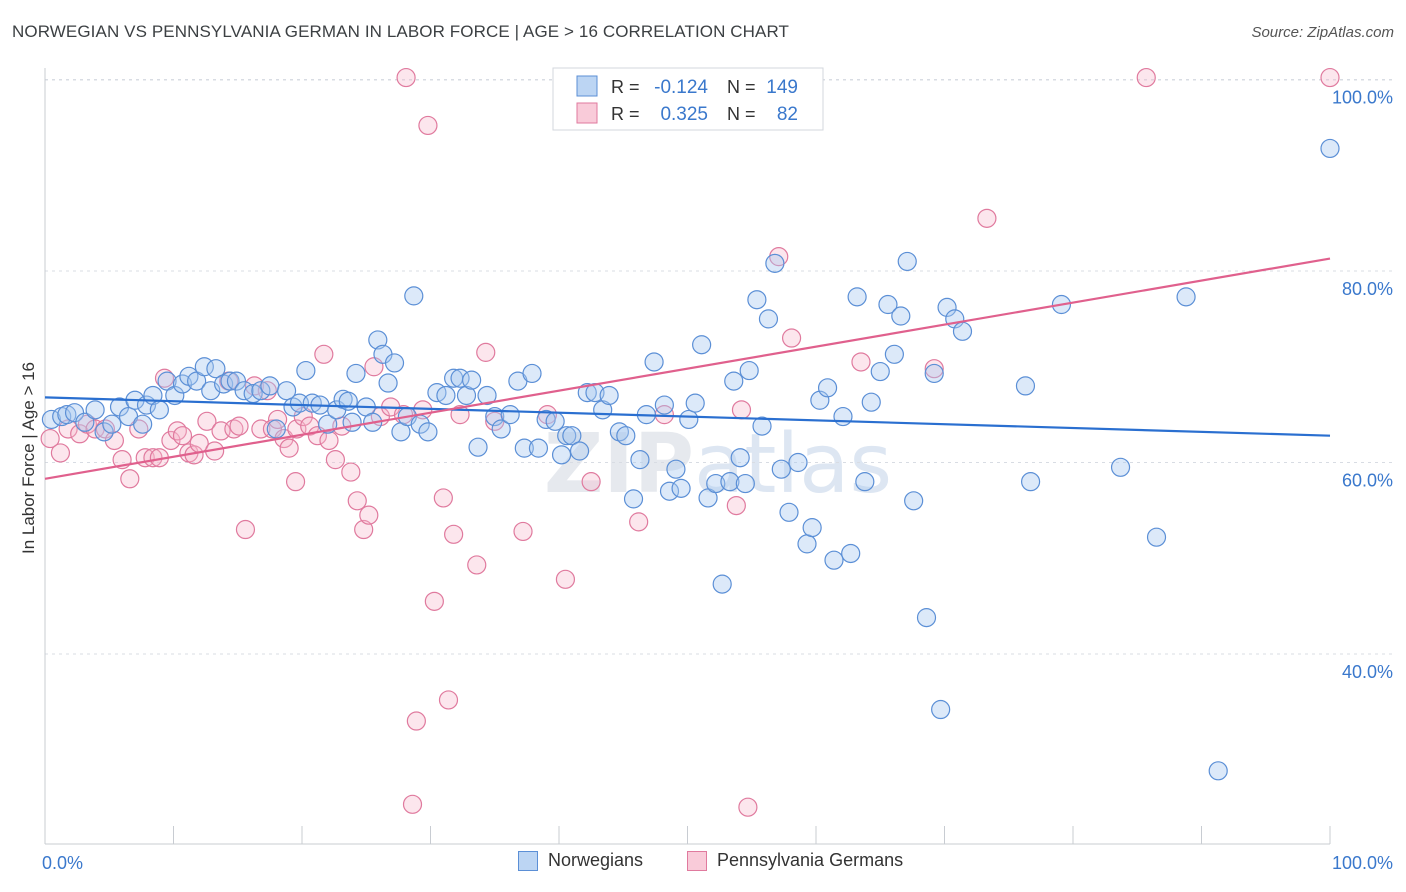 Image resolution: width=1406 pixels, height=892 pixels. I want to click on y-tick-label: 80.0%, so click(1367, 289).